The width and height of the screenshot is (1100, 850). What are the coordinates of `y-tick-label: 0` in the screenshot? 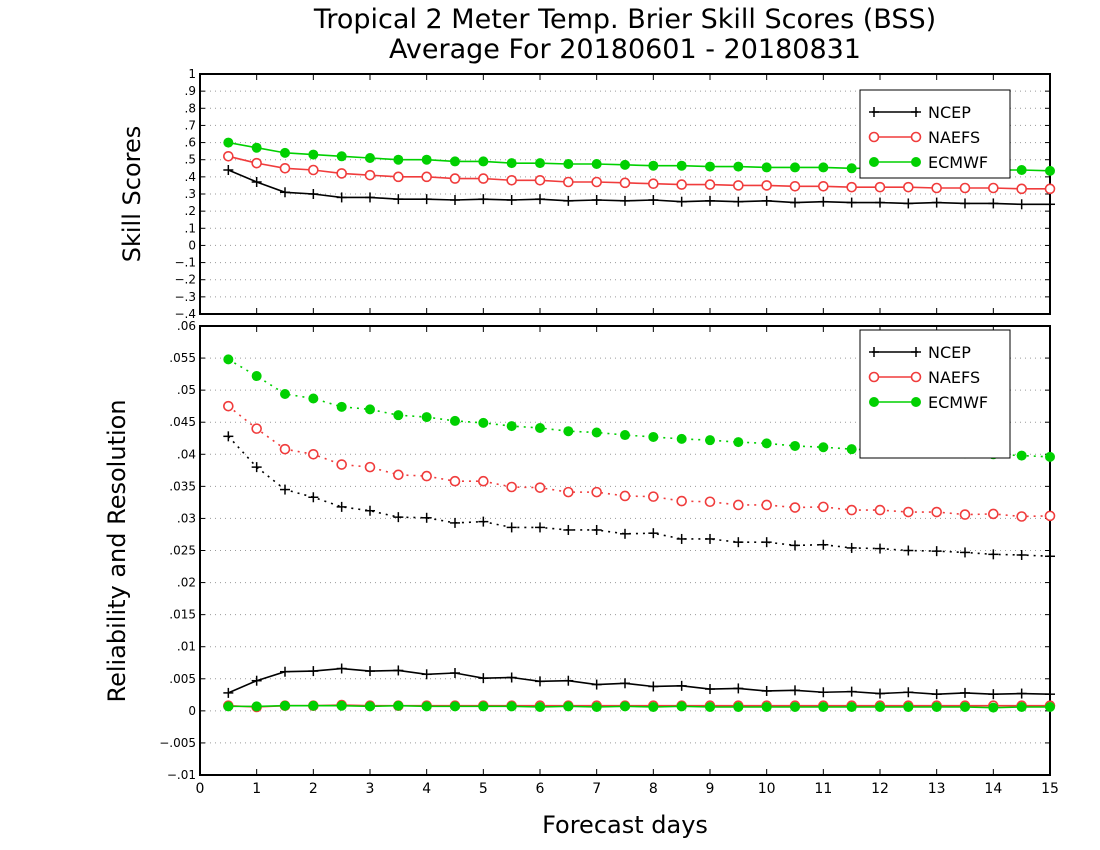 It's located at (192, 711).